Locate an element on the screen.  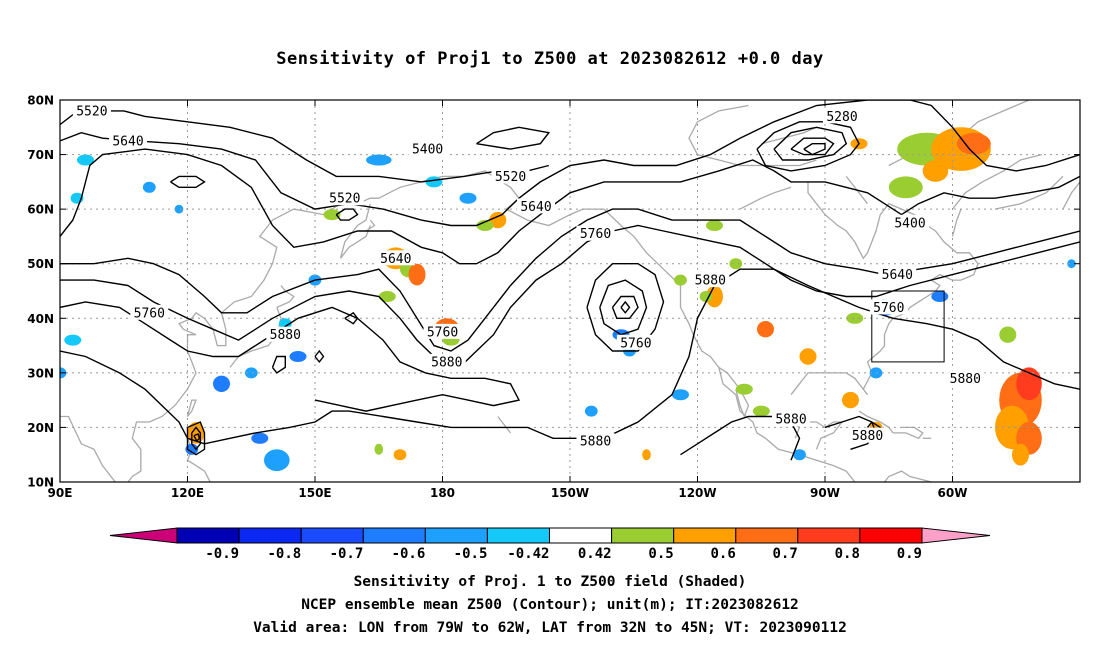
contour-label-1: 5640 is located at coordinates (127, 141).